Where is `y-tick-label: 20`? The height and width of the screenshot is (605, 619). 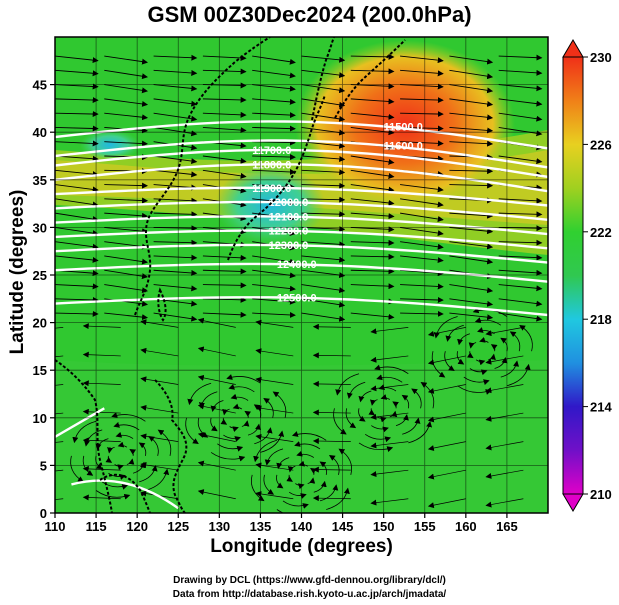 y-tick-label: 20 is located at coordinates (40, 323).